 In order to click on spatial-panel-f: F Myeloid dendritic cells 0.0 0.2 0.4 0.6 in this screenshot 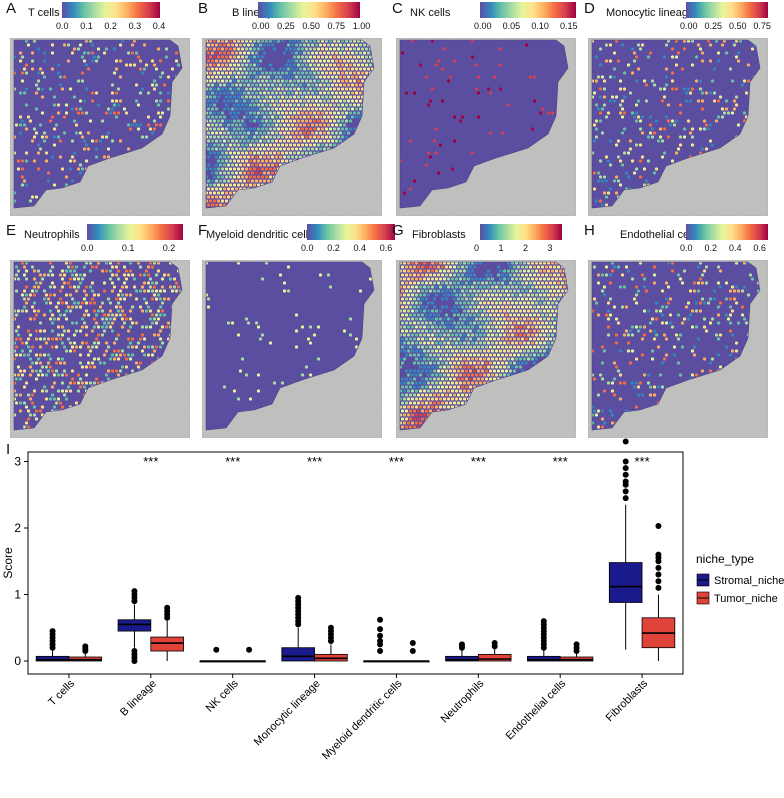, I will do `click(296, 333)`.